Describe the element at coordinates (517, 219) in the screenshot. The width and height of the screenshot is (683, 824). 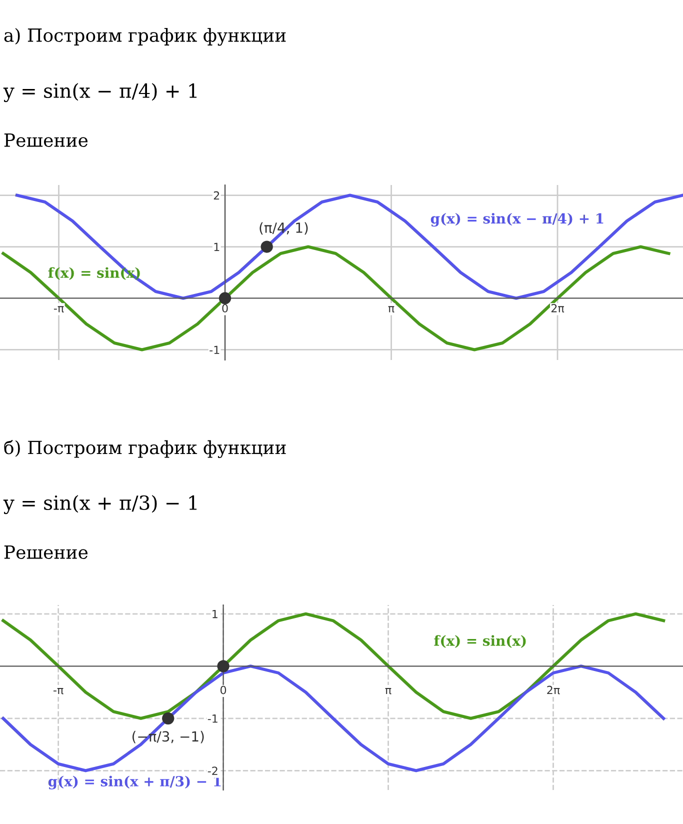
I see `series-label: g(x) = sin(x − π/4) + 1` at that location.